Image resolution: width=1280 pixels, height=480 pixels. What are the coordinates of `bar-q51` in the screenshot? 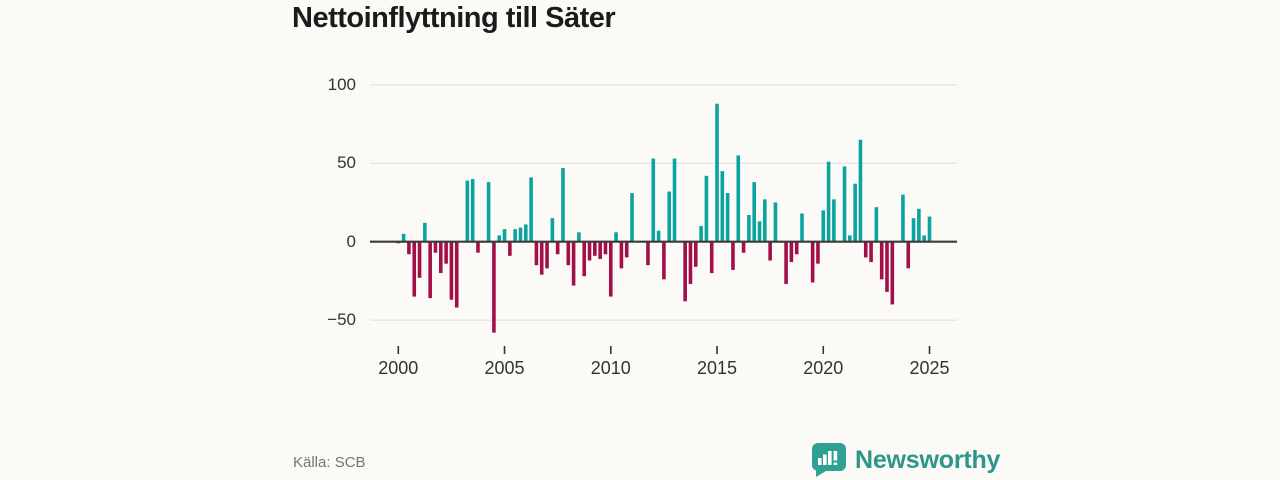 It's located at (669, 216).